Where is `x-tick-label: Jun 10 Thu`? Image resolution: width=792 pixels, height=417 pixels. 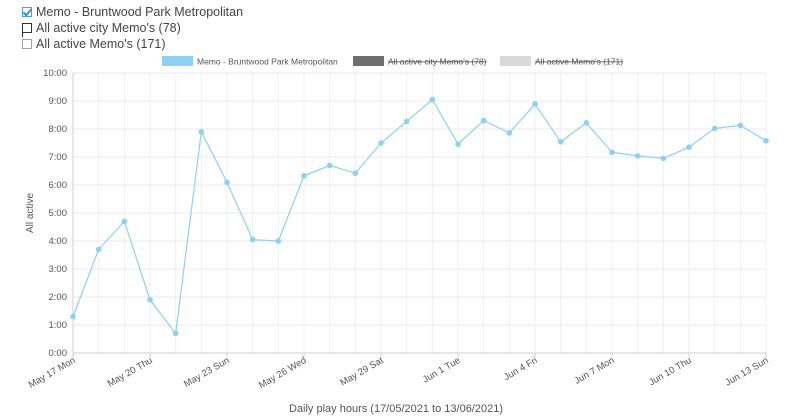 x-tick-label: Jun 10 Thu is located at coordinates (670, 371).